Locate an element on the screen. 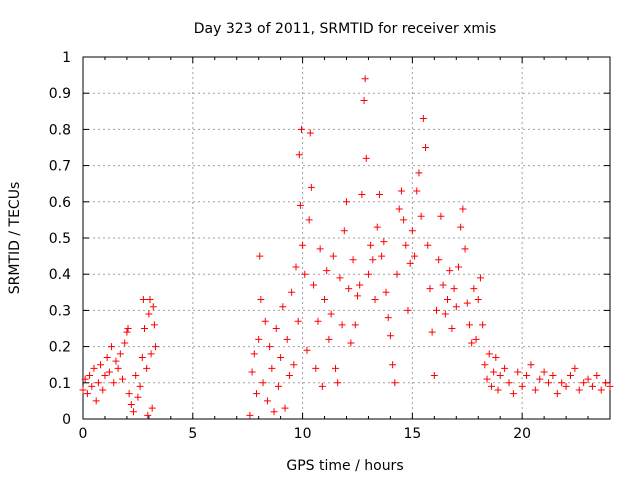 The width and height of the screenshot is (640, 480). y-tick-label: 0.9 is located at coordinates (60, 94).